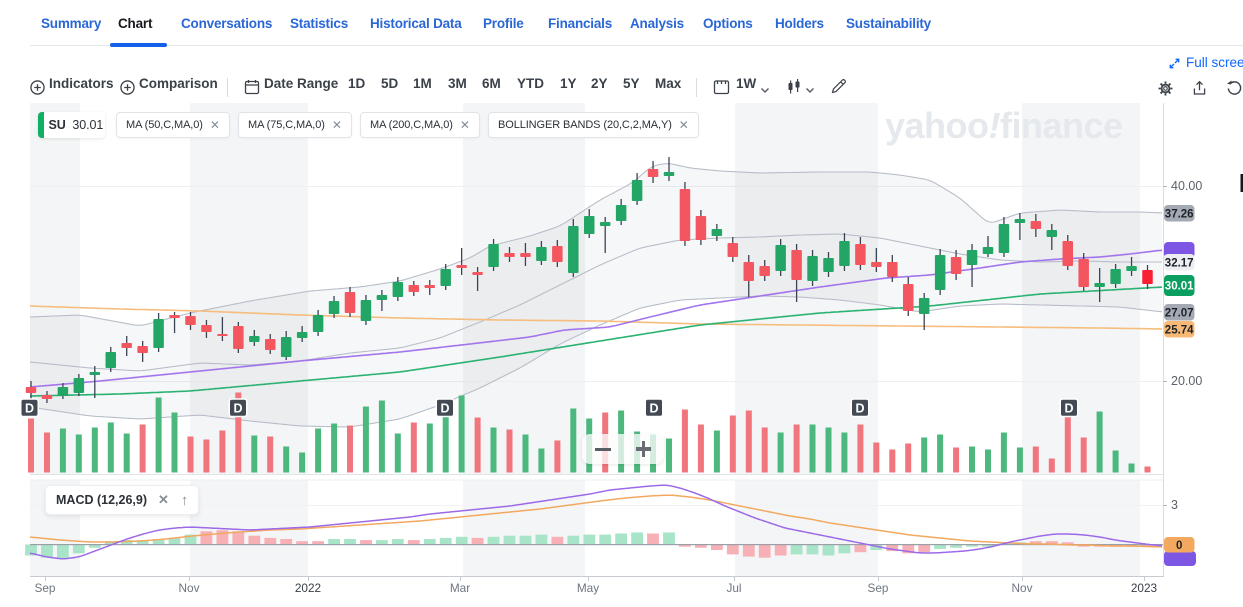 This screenshot has width=1243, height=607. What do you see at coordinates (308, 588) in the screenshot?
I see `svg-text: 2022` at bounding box center [308, 588].